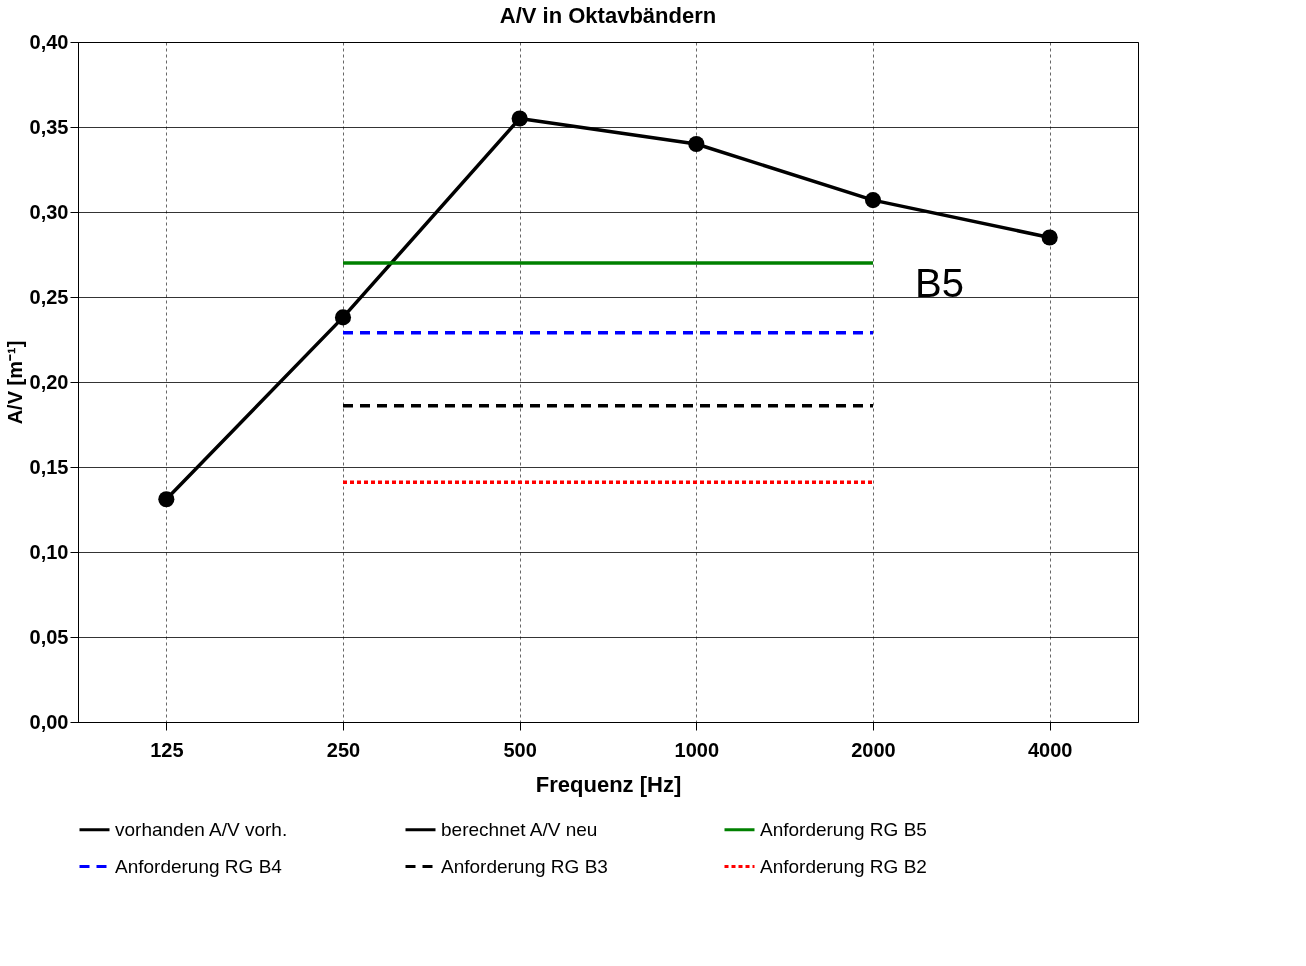  Describe the element at coordinates (873, 749) in the screenshot. I see `x-tick-label: 2000` at that location.